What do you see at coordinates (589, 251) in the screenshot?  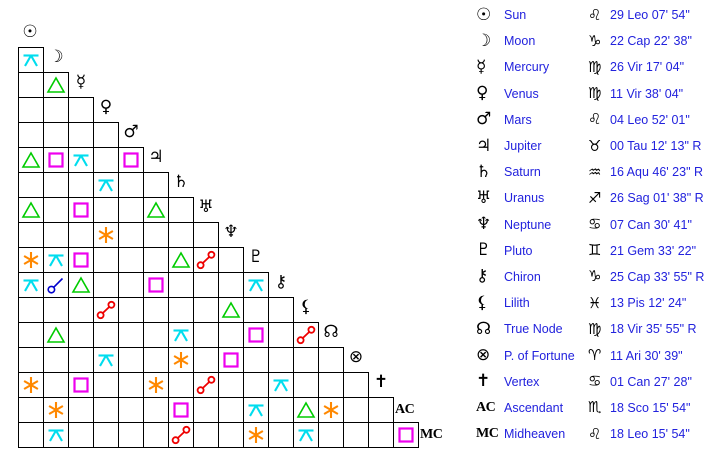 I see `position-row: ♇ Pluto ♊ 21 Gem 33' 22"` at bounding box center [589, 251].